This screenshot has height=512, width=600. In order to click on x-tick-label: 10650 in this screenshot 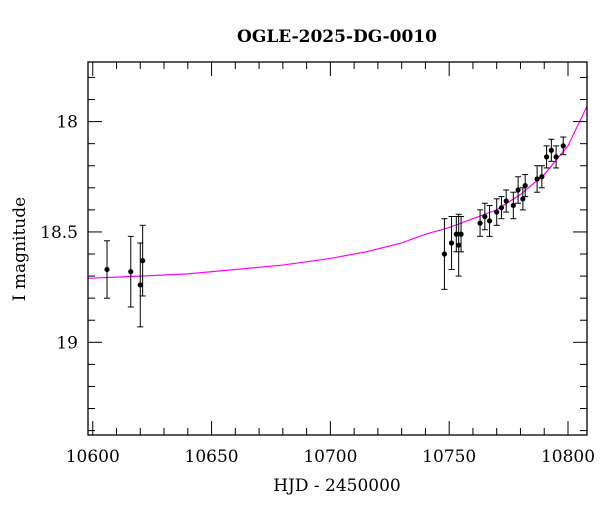, I will do `click(212, 457)`.